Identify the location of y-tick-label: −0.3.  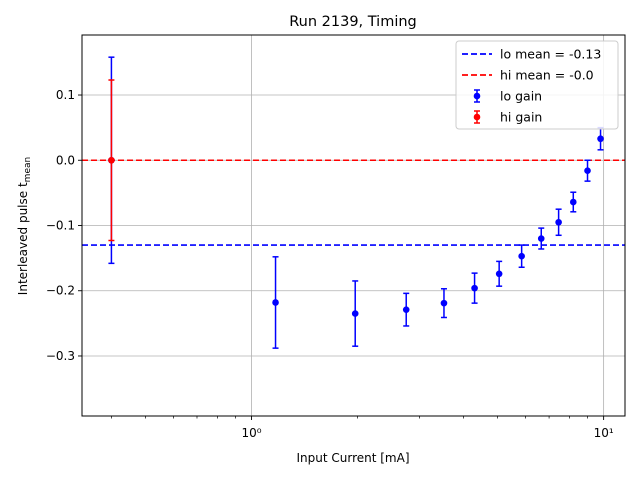
(60, 356).